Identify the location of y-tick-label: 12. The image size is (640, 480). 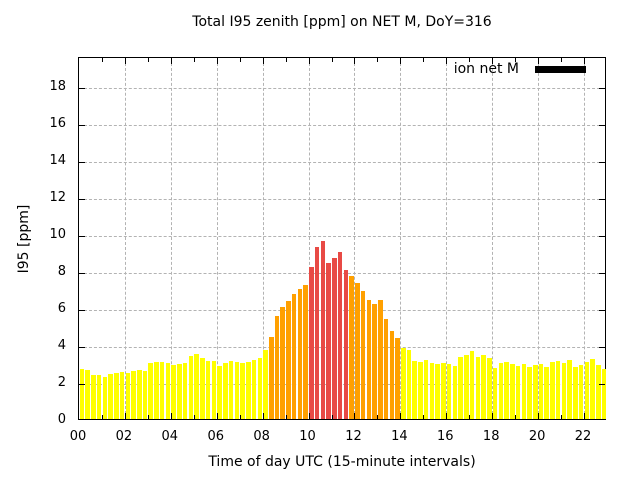
(57, 197).